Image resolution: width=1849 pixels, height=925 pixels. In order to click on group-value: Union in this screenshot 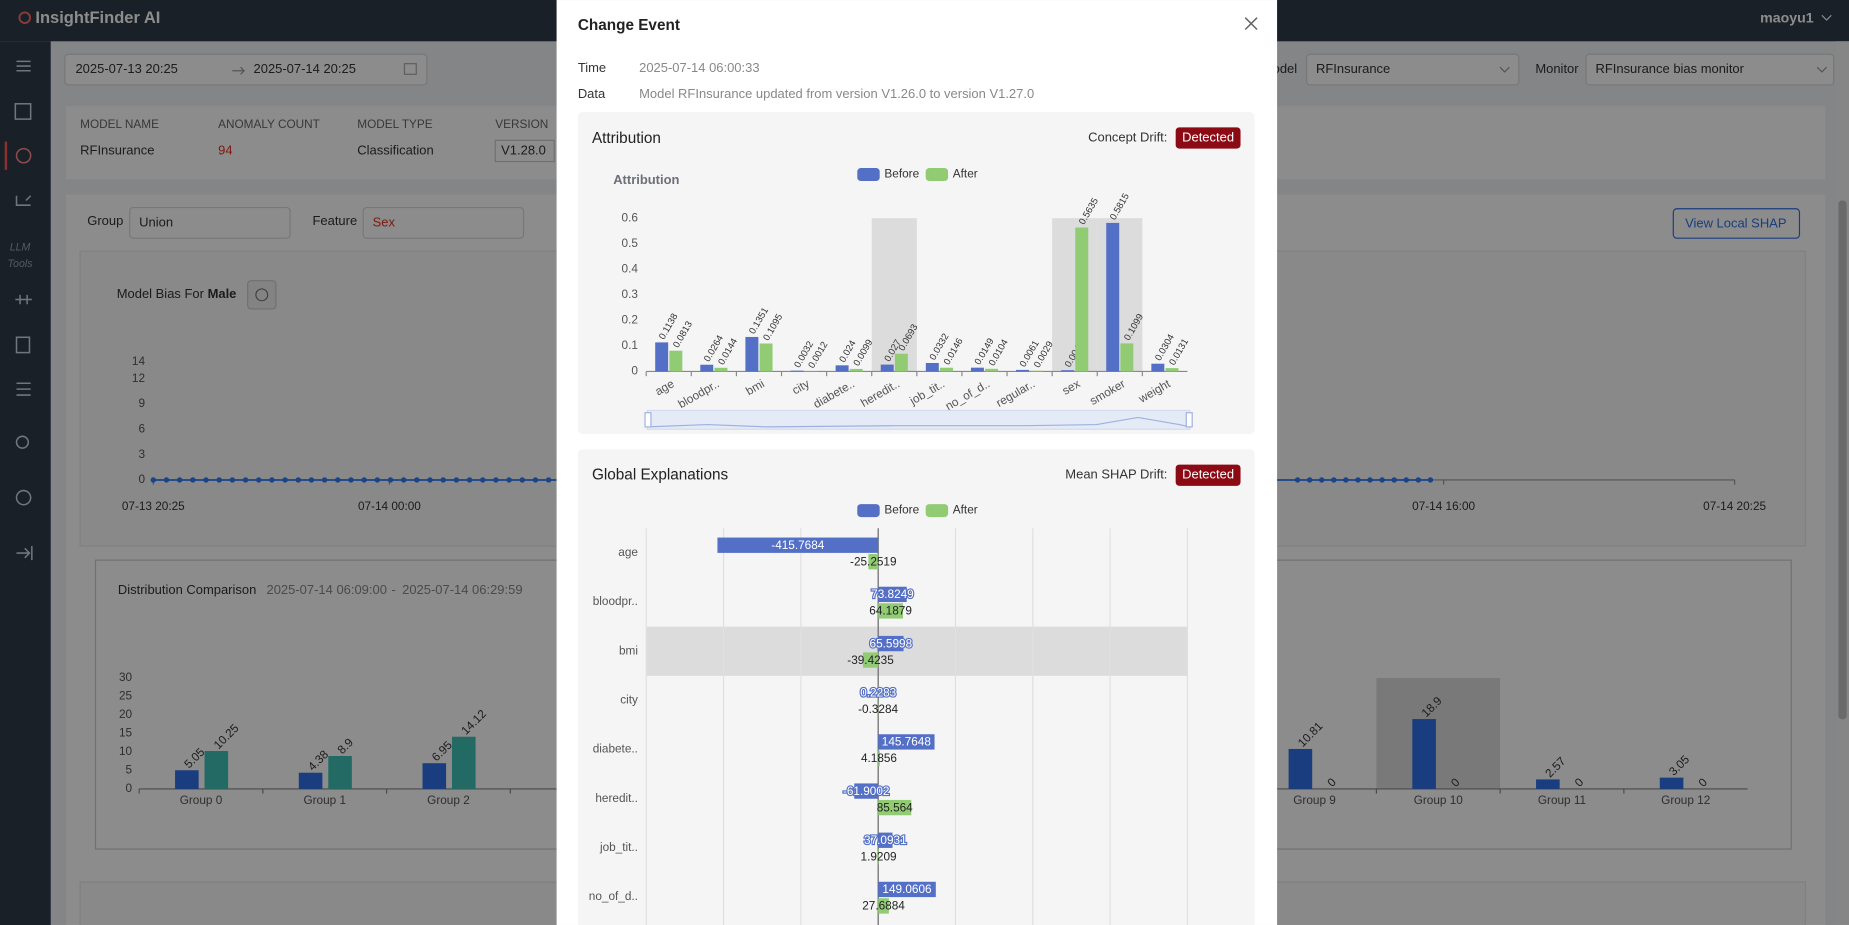, I will do `click(156, 221)`.